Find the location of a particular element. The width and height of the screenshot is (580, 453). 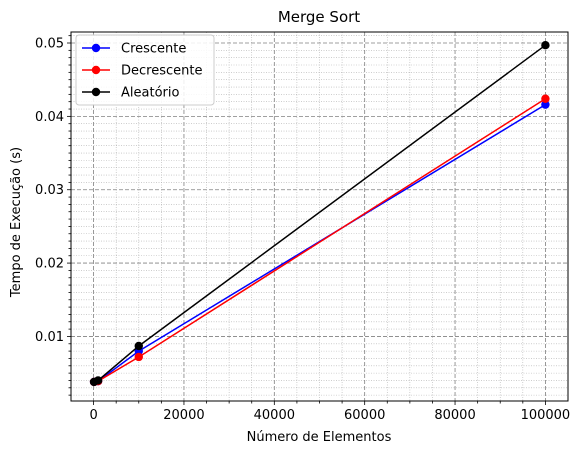

x-tick-label: 100000 is located at coordinates (546, 415).